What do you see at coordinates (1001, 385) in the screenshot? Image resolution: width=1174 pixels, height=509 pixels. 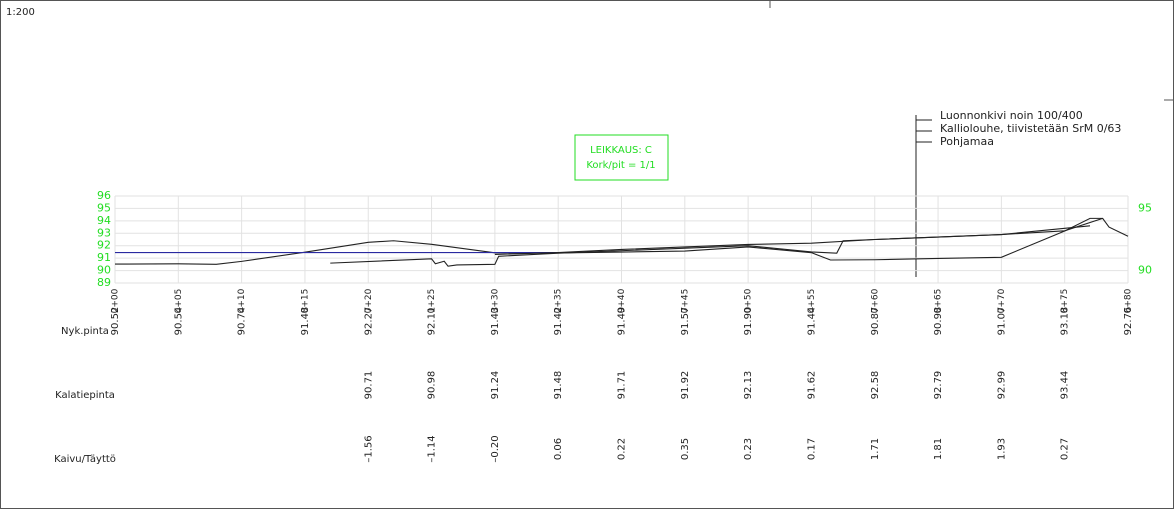 I see `row-value: 92.99` at bounding box center [1001, 385].